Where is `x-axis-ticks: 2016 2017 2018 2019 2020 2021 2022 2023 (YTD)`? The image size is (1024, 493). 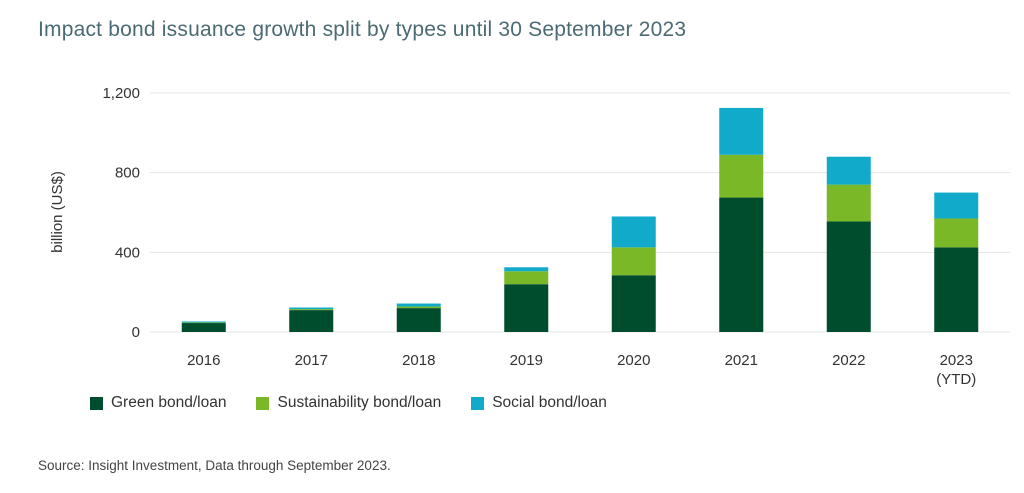
x-axis-ticks: 2016 2017 2018 2019 2020 2021 2022 2023 (YTD) is located at coordinates (581, 370).